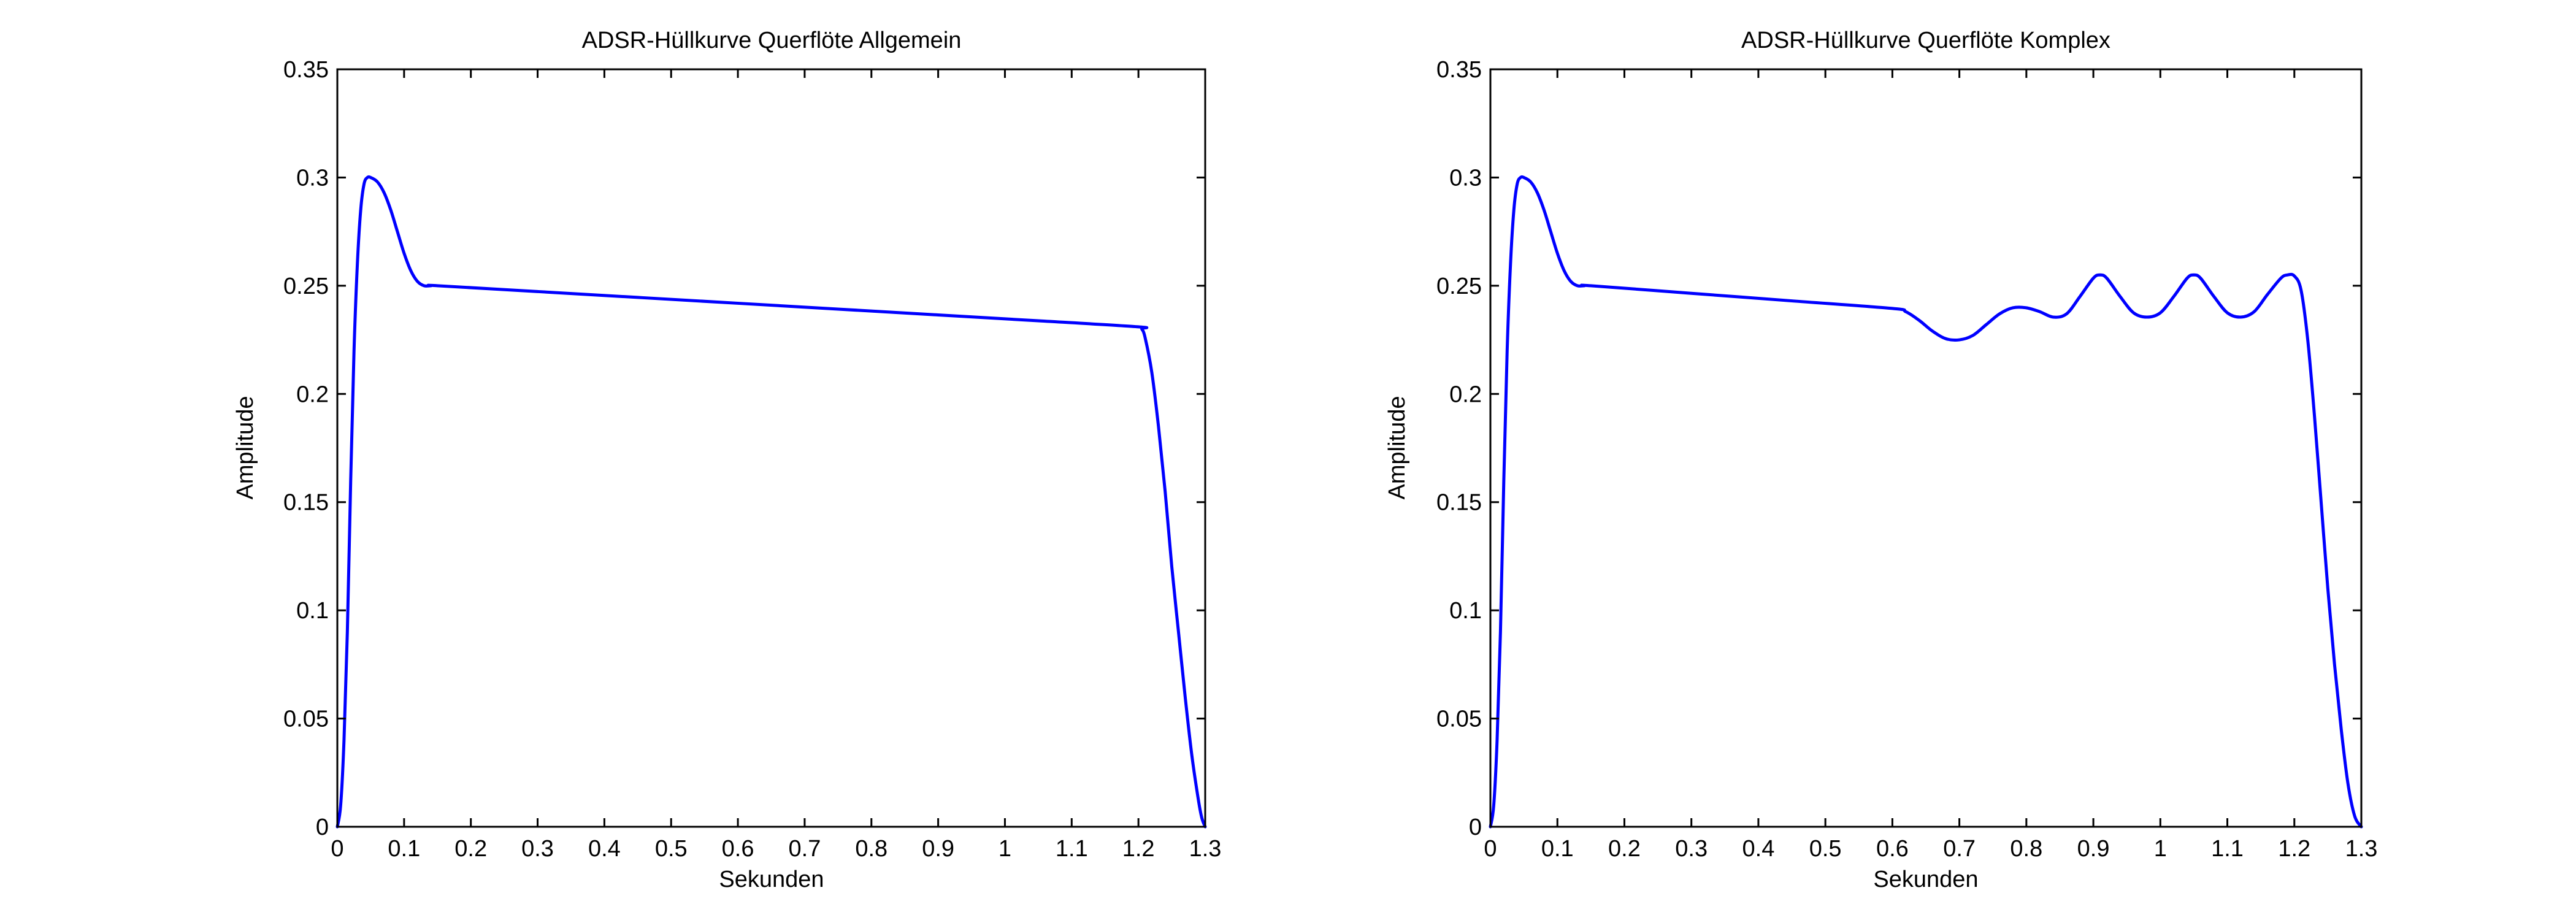 The width and height of the screenshot is (2576, 920). Describe the element at coordinates (772, 40) in the screenshot. I see `chart-title: ADSR-Hüllkurve Querflöte Allgemein` at that location.